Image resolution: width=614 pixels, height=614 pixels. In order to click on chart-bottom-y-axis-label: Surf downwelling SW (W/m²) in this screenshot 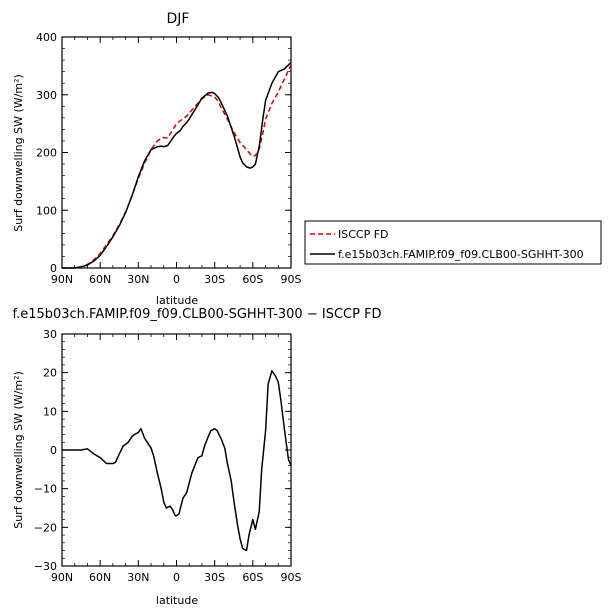, I will do `click(18, 450)`.